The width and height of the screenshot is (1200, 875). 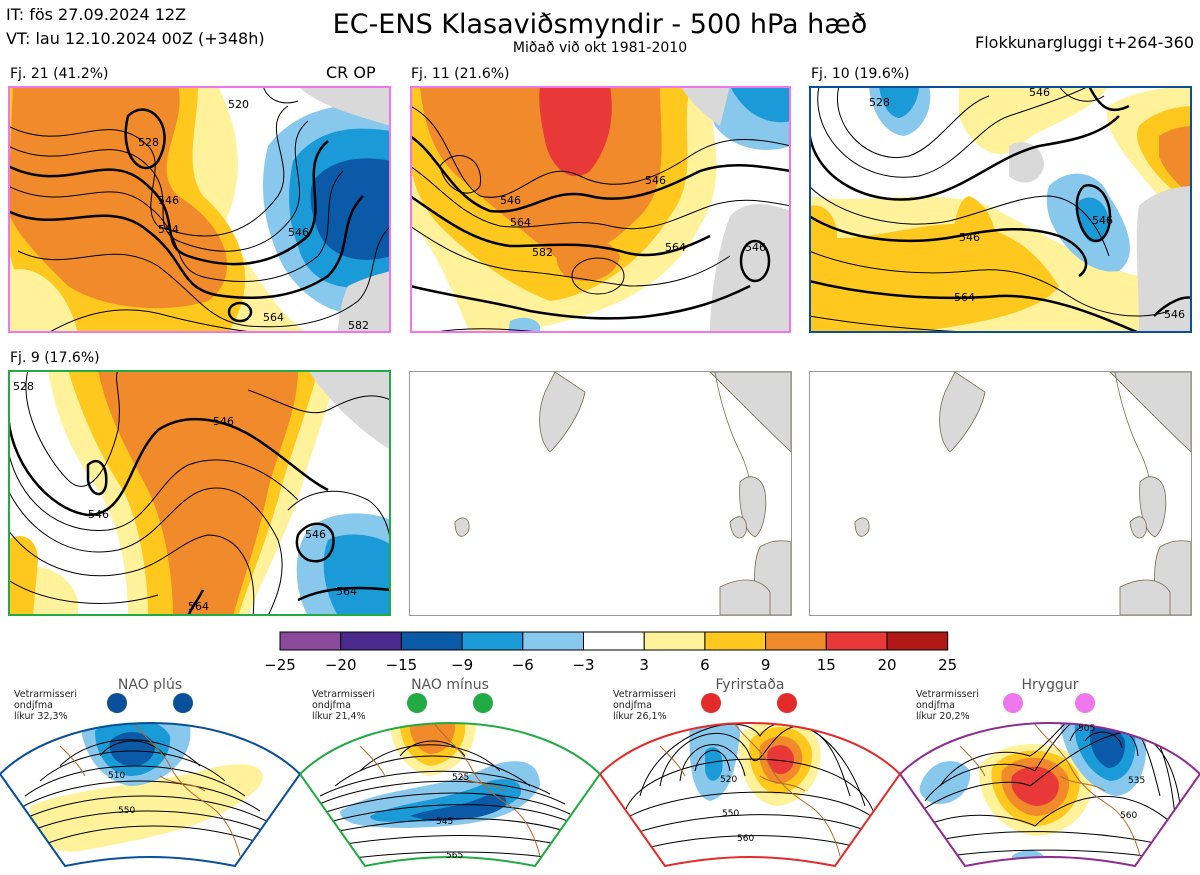 What do you see at coordinates (609, 653) in the screenshot?
I see `colorbar: −25 −20 −15 −9 −6 −3 3 6 9 15 20 25` at bounding box center [609, 653].